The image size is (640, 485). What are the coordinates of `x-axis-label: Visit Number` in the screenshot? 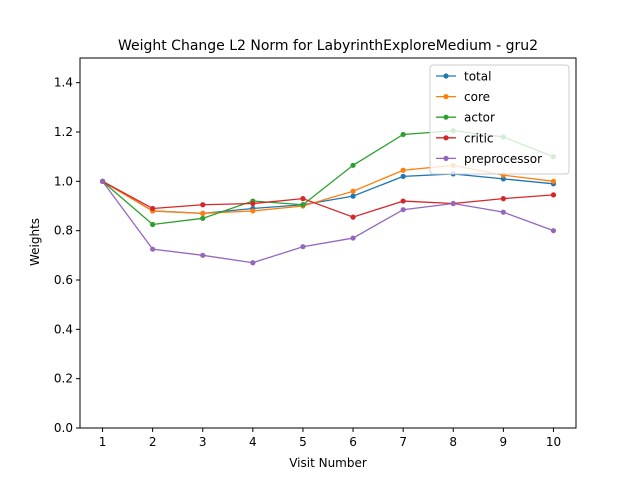 It's located at (328, 463).